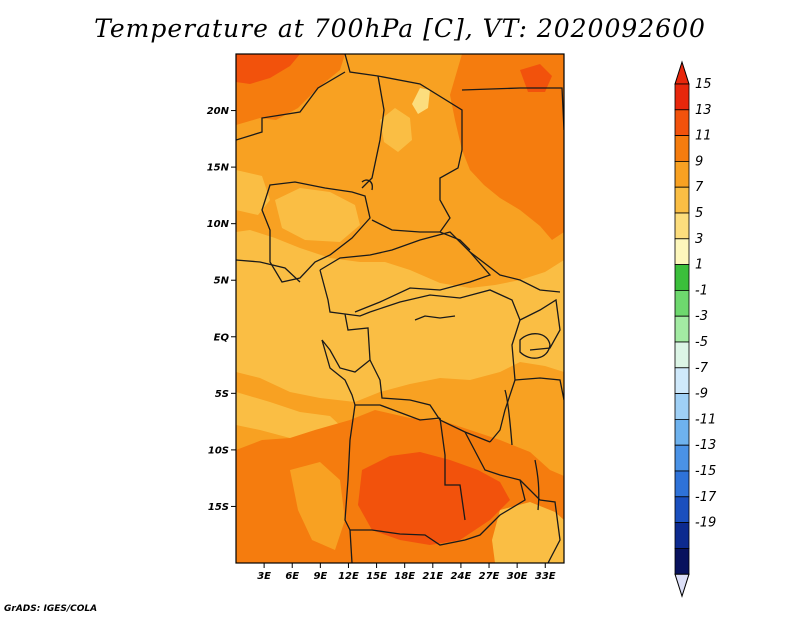 The image size is (800, 618). Describe the element at coordinates (218, 224) in the screenshot. I see `lat-tick-label: 10N` at that location.